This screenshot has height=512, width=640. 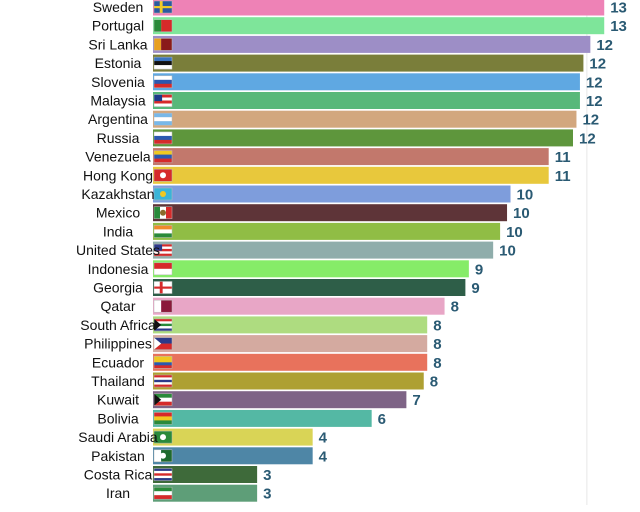 What do you see at coordinates (118, 493) in the screenshot?
I see `category-label: Iran` at bounding box center [118, 493].